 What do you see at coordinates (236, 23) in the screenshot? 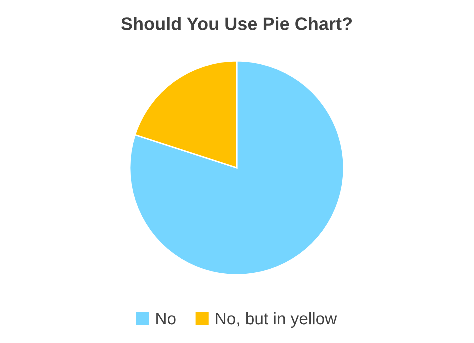
I see `chart-title: Should You Use Pie Chart?` at bounding box center [236, 23].